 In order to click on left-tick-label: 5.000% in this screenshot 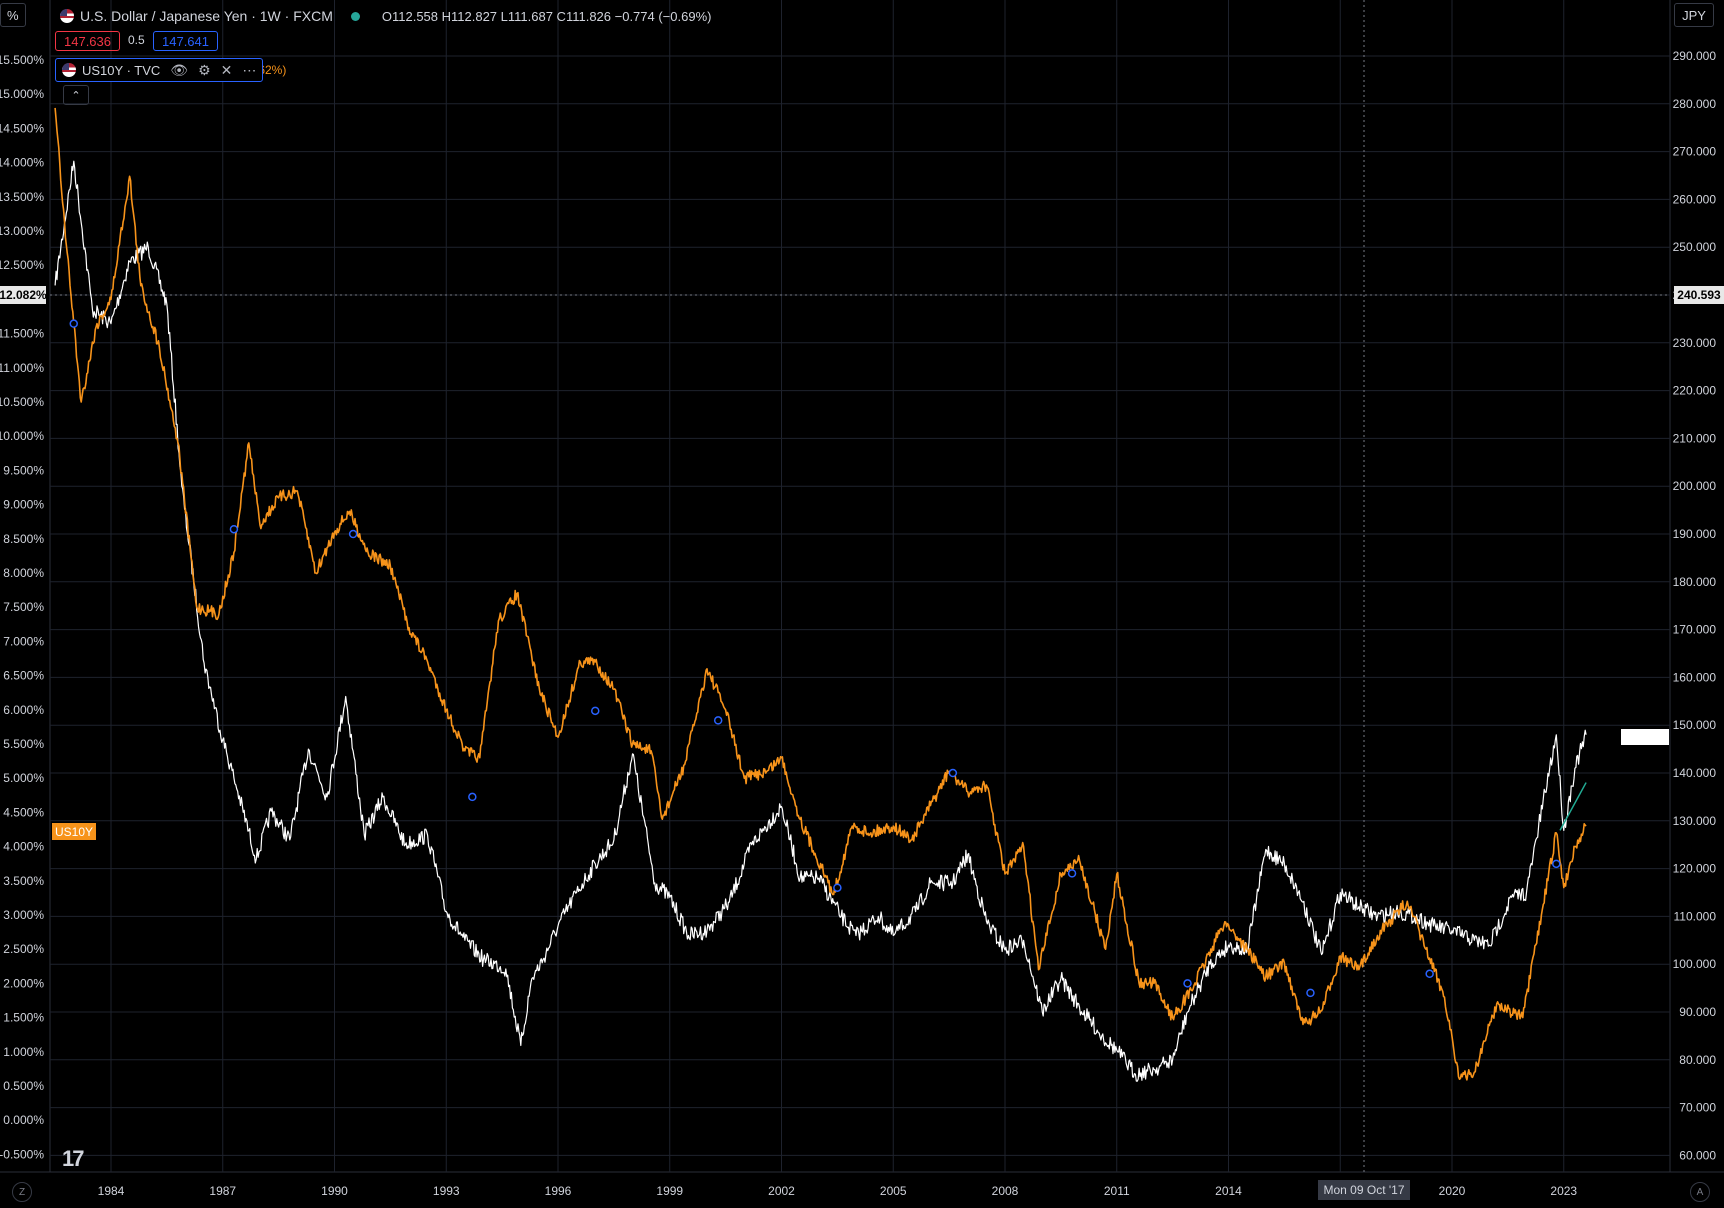, I will do `click(23, 778)`.